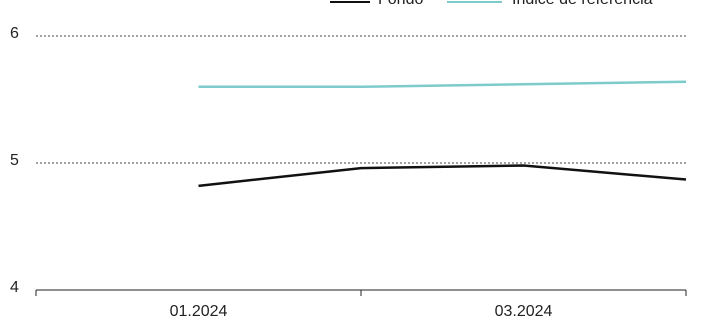 This screenshot has height=325, width=702. I want to click on legend-label: Fondo, so click(400, 4).